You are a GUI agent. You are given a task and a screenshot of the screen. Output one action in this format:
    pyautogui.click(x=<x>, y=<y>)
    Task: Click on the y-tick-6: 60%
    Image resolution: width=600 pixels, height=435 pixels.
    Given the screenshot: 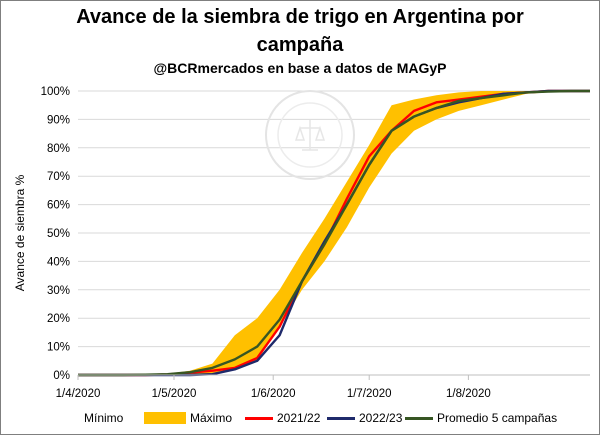 What is the action you would take?
    pyautogui.click(x=58, y=206)
    